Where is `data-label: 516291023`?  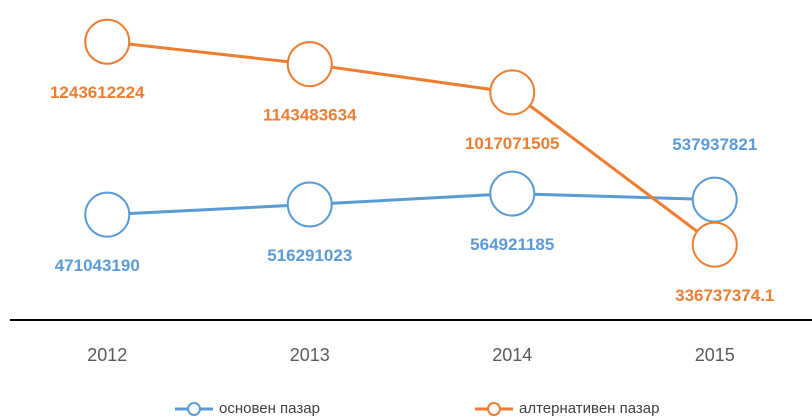
data-label: 516291023 is located at coordinates (309, 255).